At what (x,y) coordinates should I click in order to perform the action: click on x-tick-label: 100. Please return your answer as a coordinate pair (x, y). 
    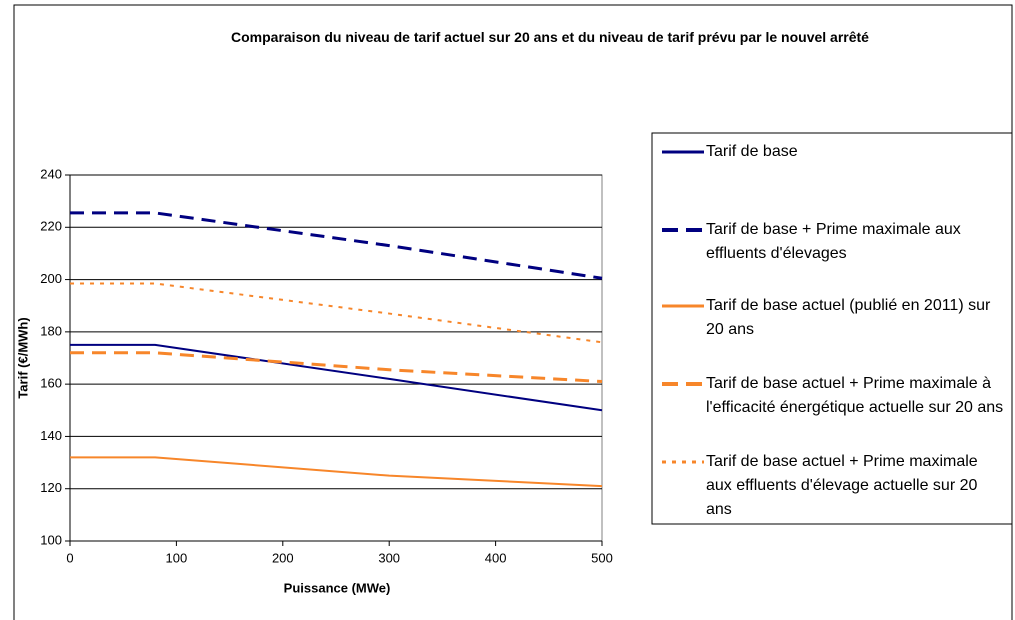
    Looking at the image, I should click on (177, 557).